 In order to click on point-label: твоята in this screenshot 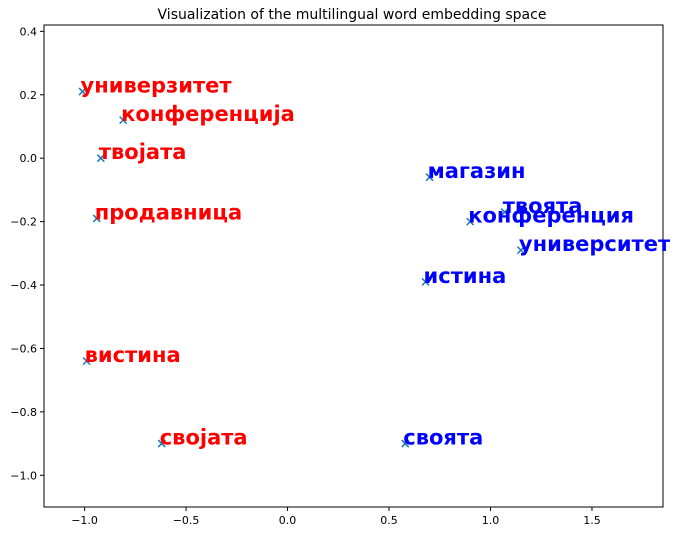, I will do `click(543, 206)`.